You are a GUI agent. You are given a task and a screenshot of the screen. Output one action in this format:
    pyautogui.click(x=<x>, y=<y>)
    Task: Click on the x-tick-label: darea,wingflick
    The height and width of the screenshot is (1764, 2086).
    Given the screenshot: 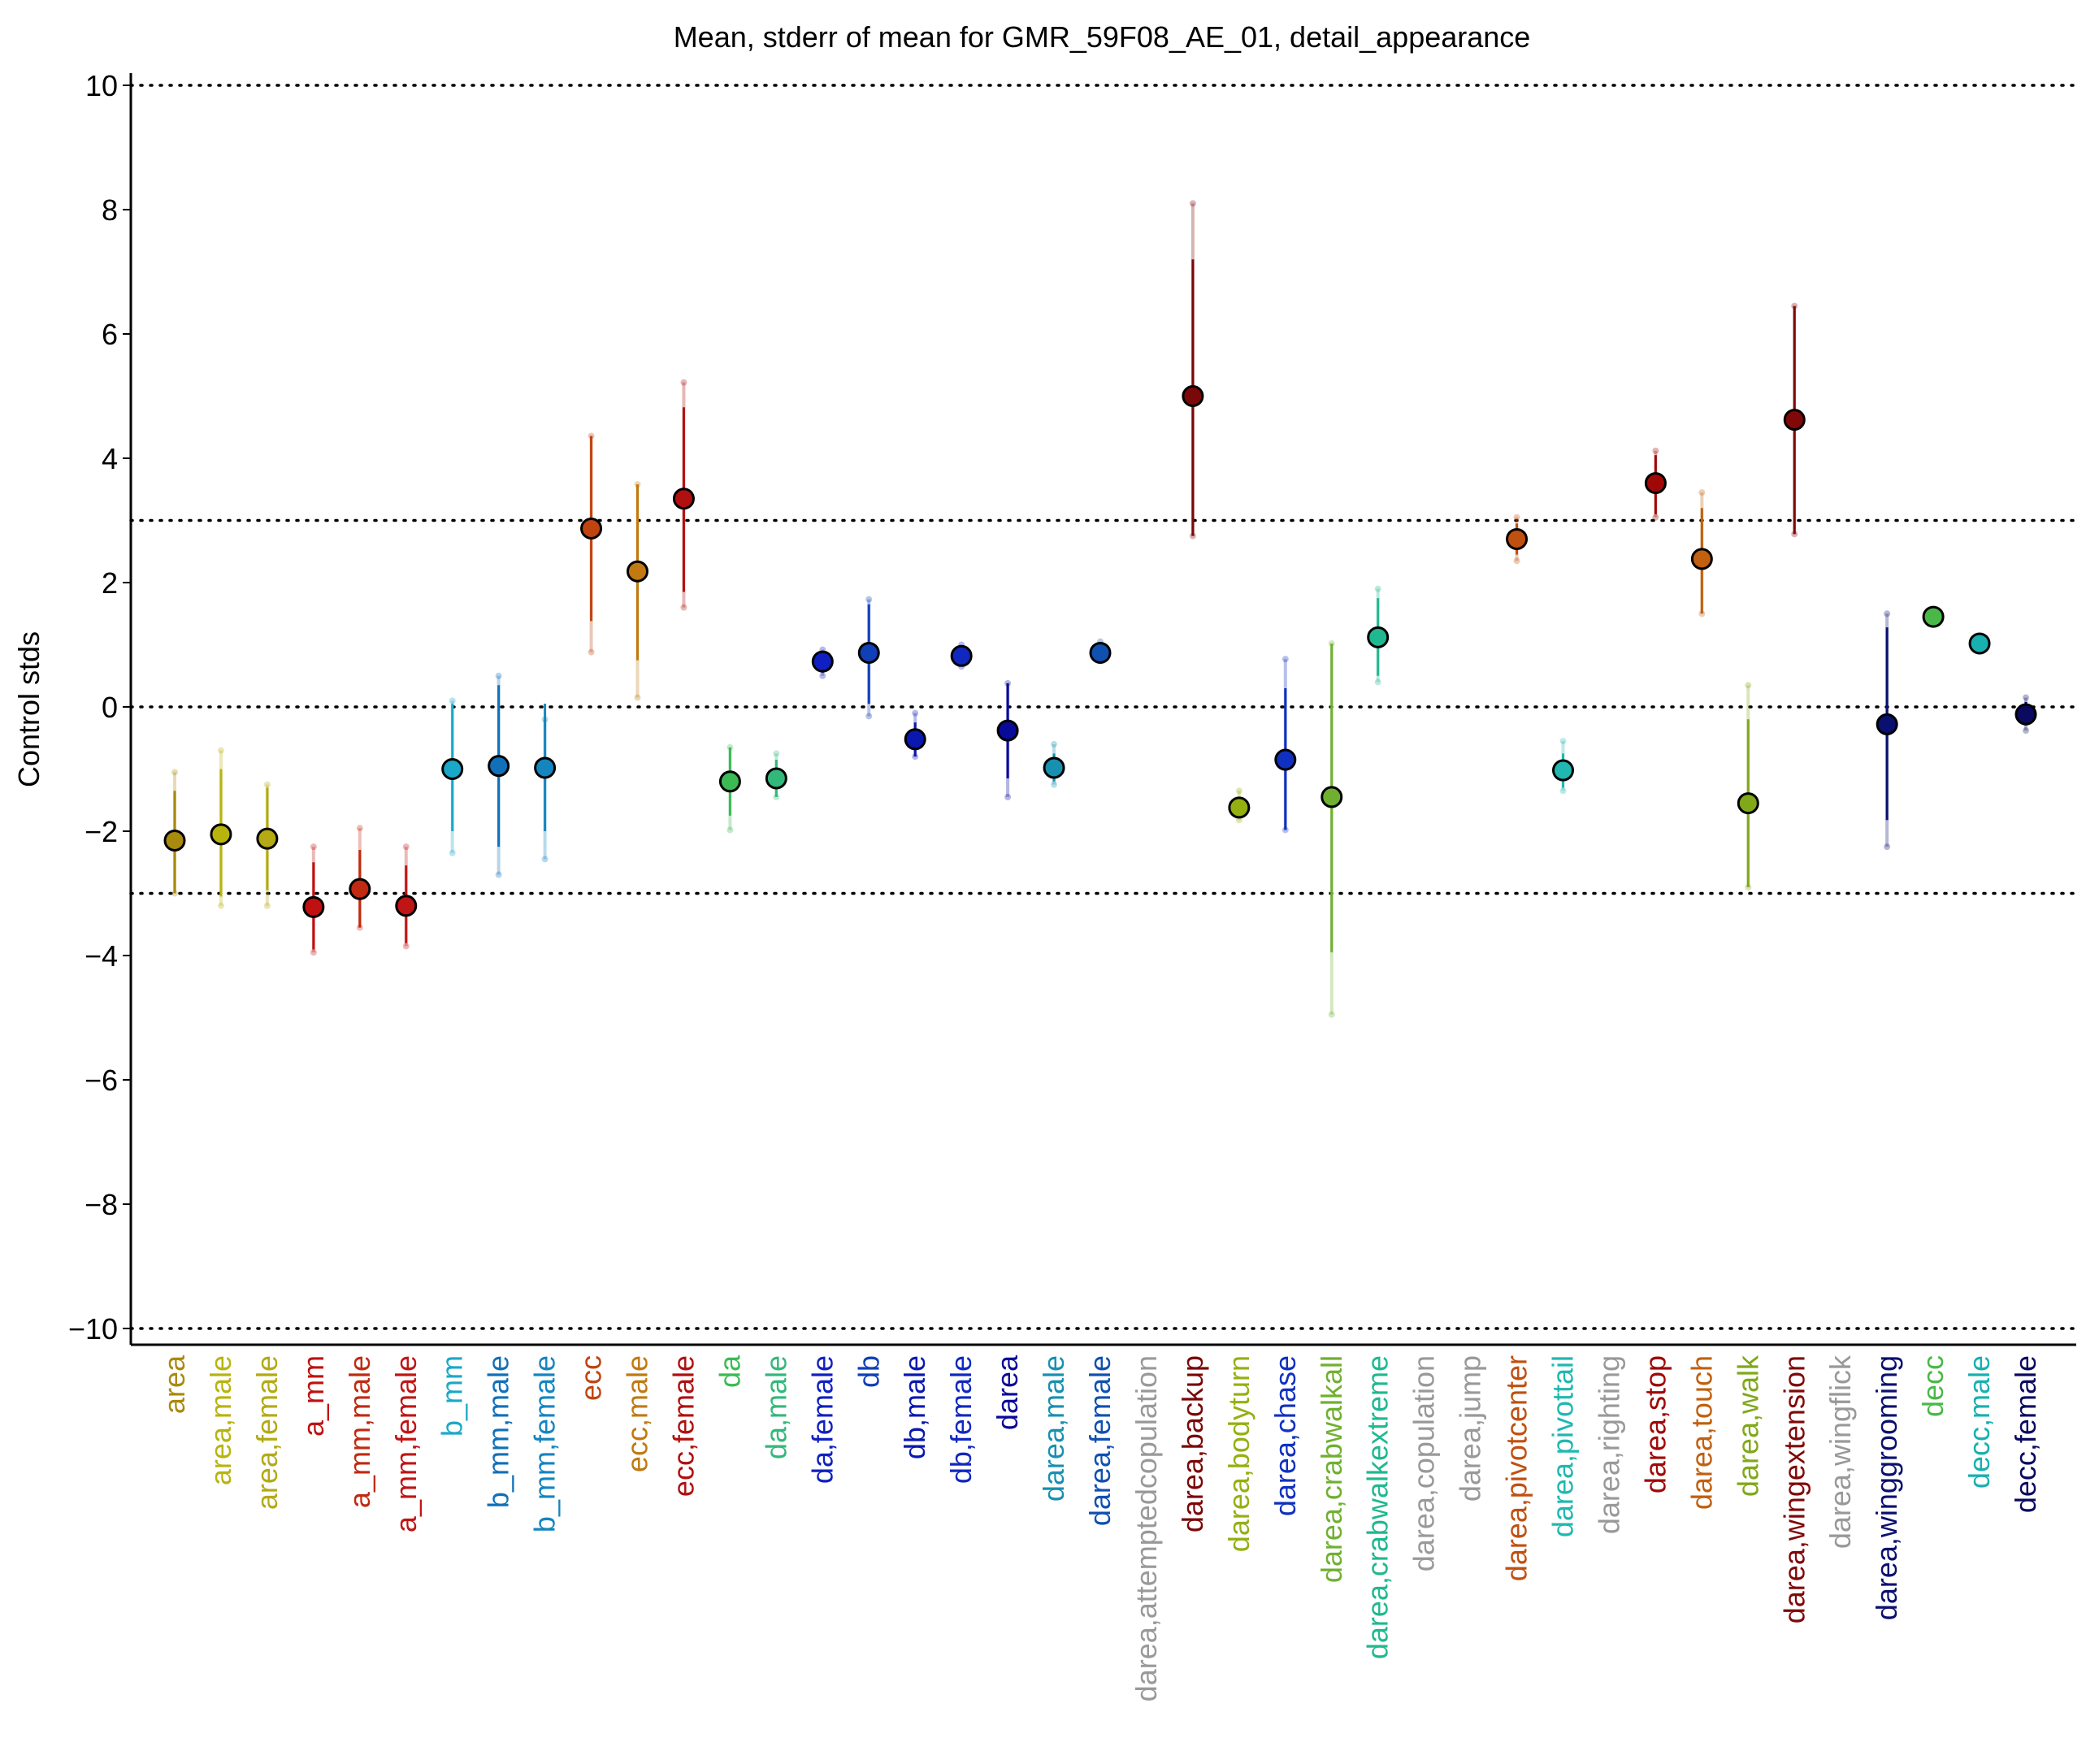 What is the action you would take?
    pyautogui.click(x=1840, y=1451)
    